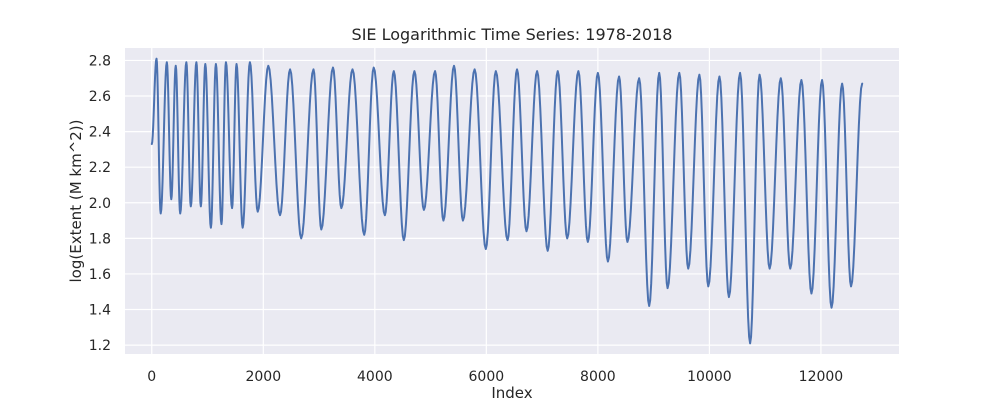 The width and height of the screenshot is (1000, 400). Describe the element at coordinates (151, 377) in the screenshot. I see `x-tick-label: 0` at that location.